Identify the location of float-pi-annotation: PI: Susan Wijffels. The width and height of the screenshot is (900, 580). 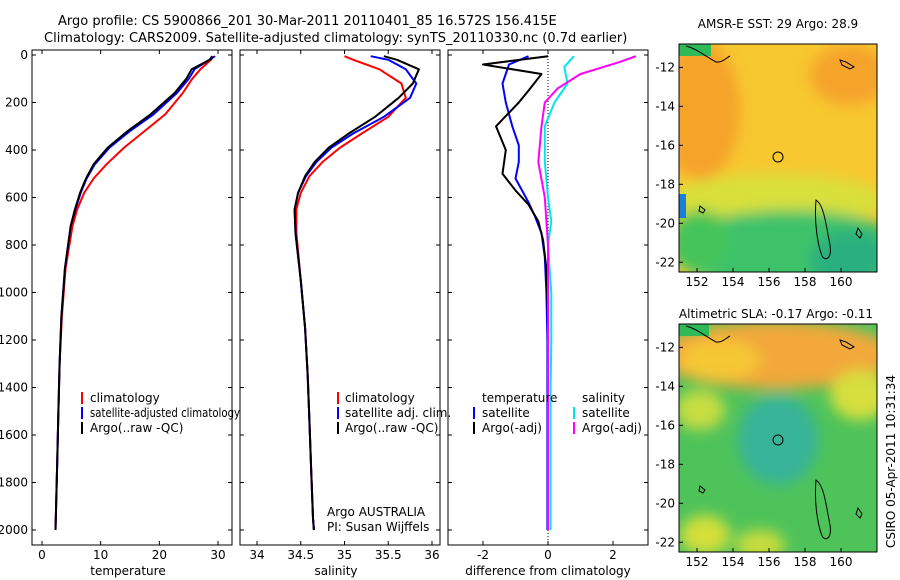
(378, 527).